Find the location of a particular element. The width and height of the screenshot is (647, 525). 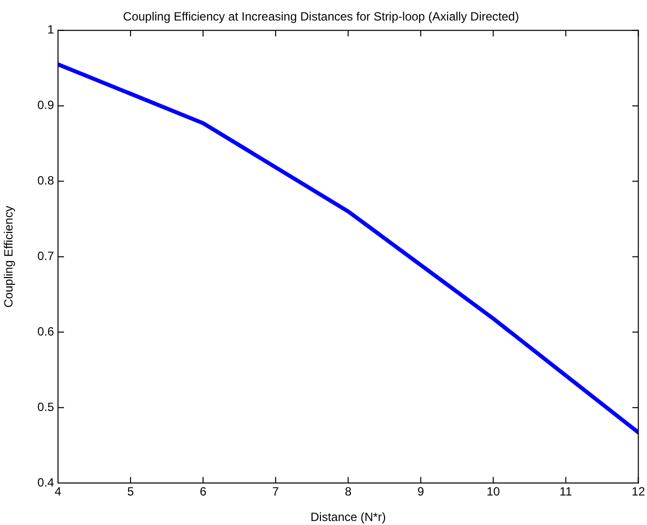

x-tick-label: 8 is located at coordinates (348, 491).